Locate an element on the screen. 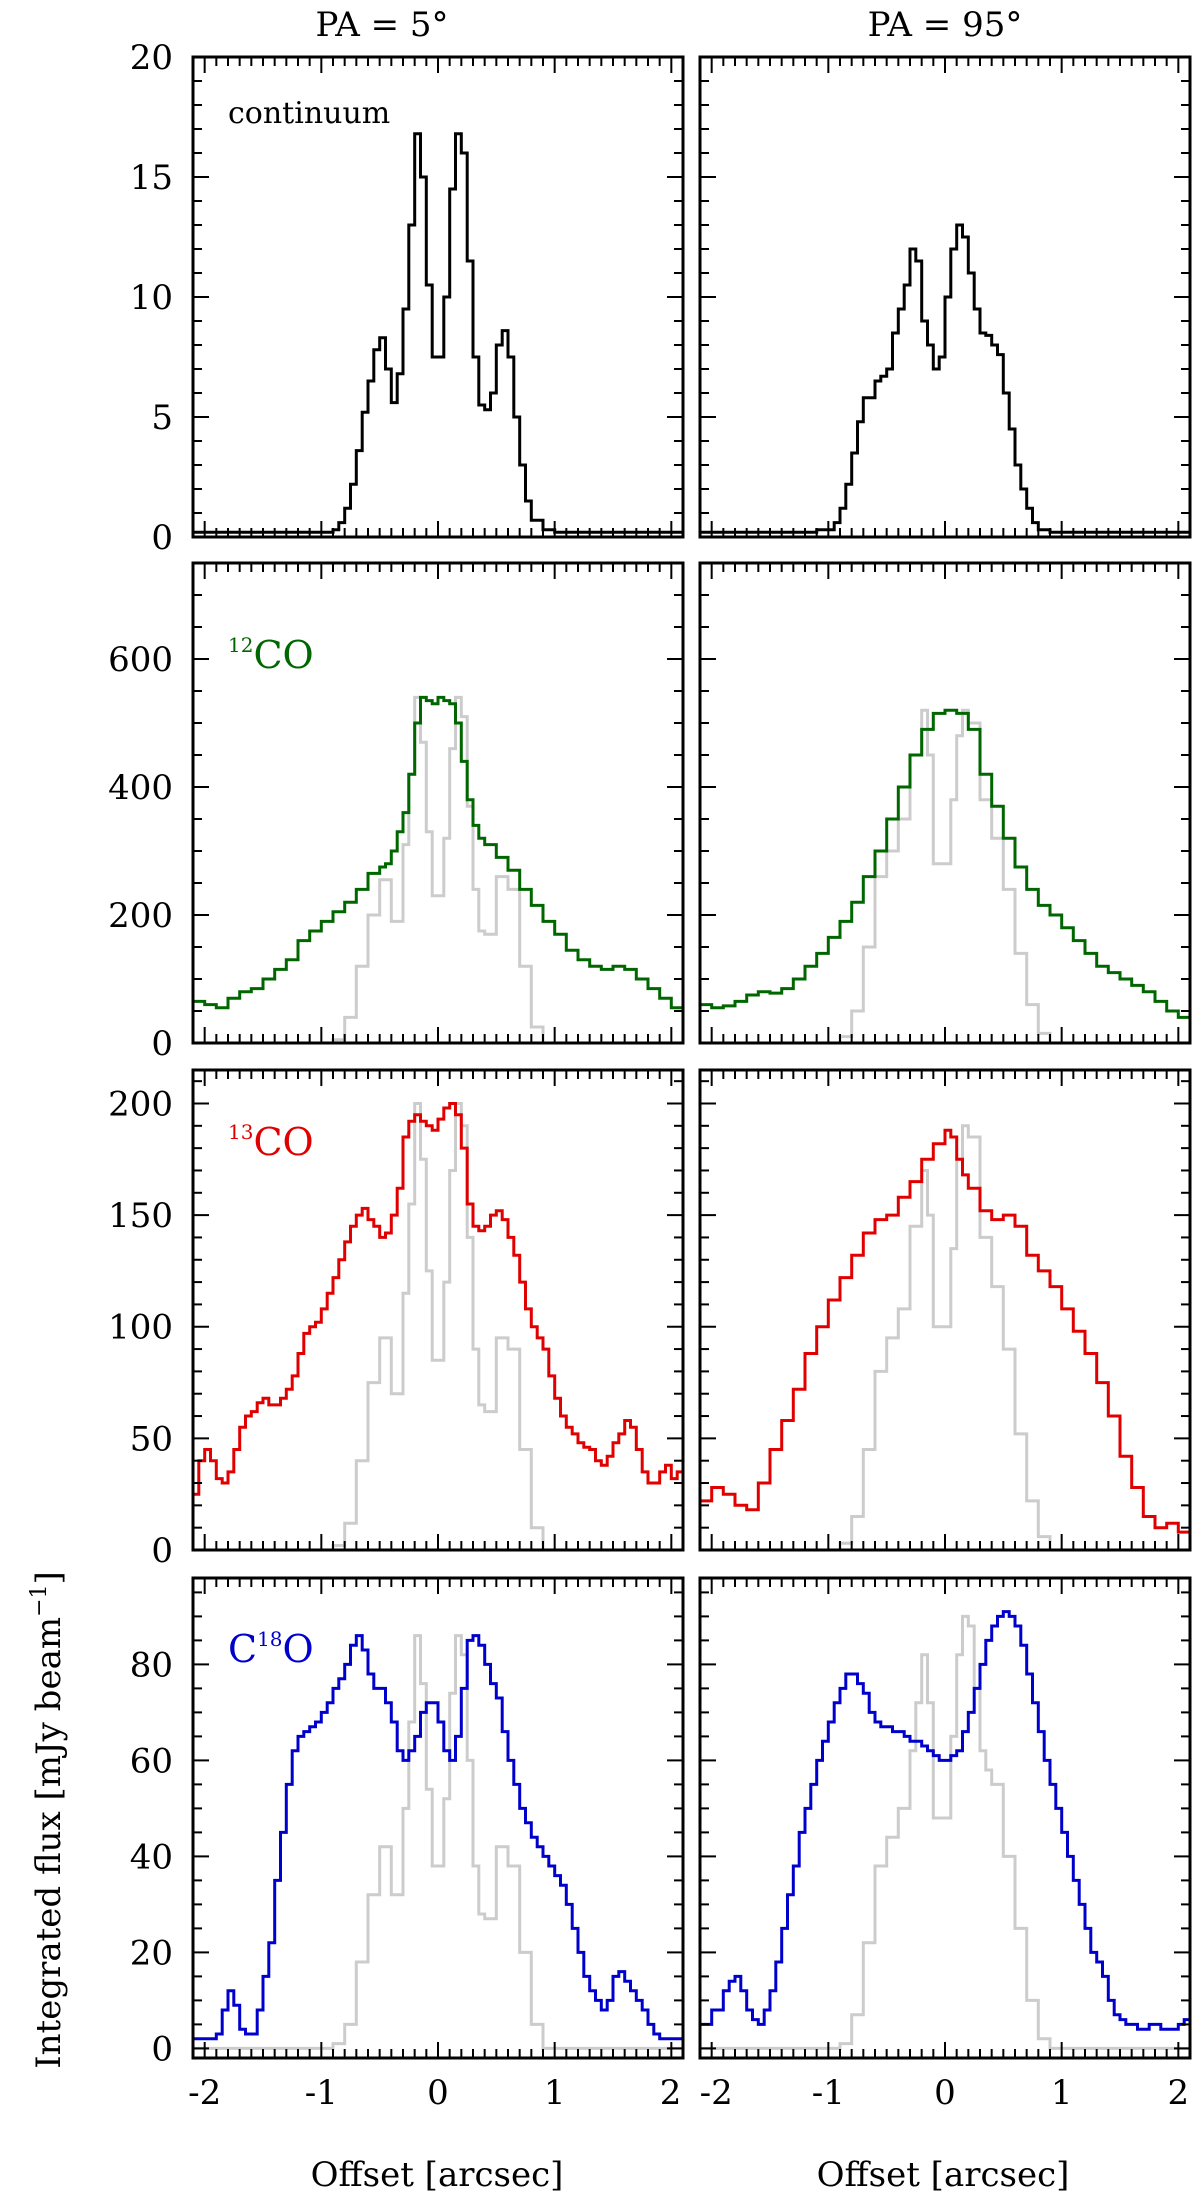 The height and width of the screenshot is (2199, 1200). row-label-text: O is located at coordinates (298, 1649).